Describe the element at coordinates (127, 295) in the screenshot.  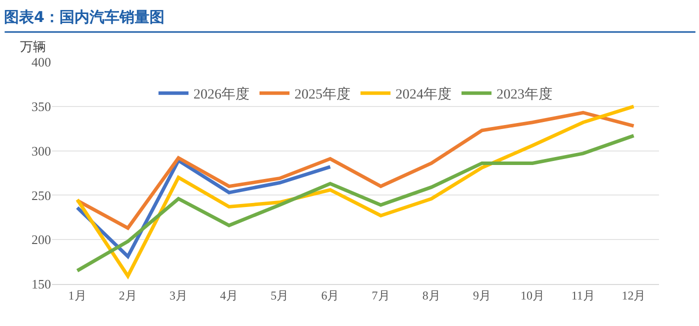
I see `x-tick-label: 2月` at that location.